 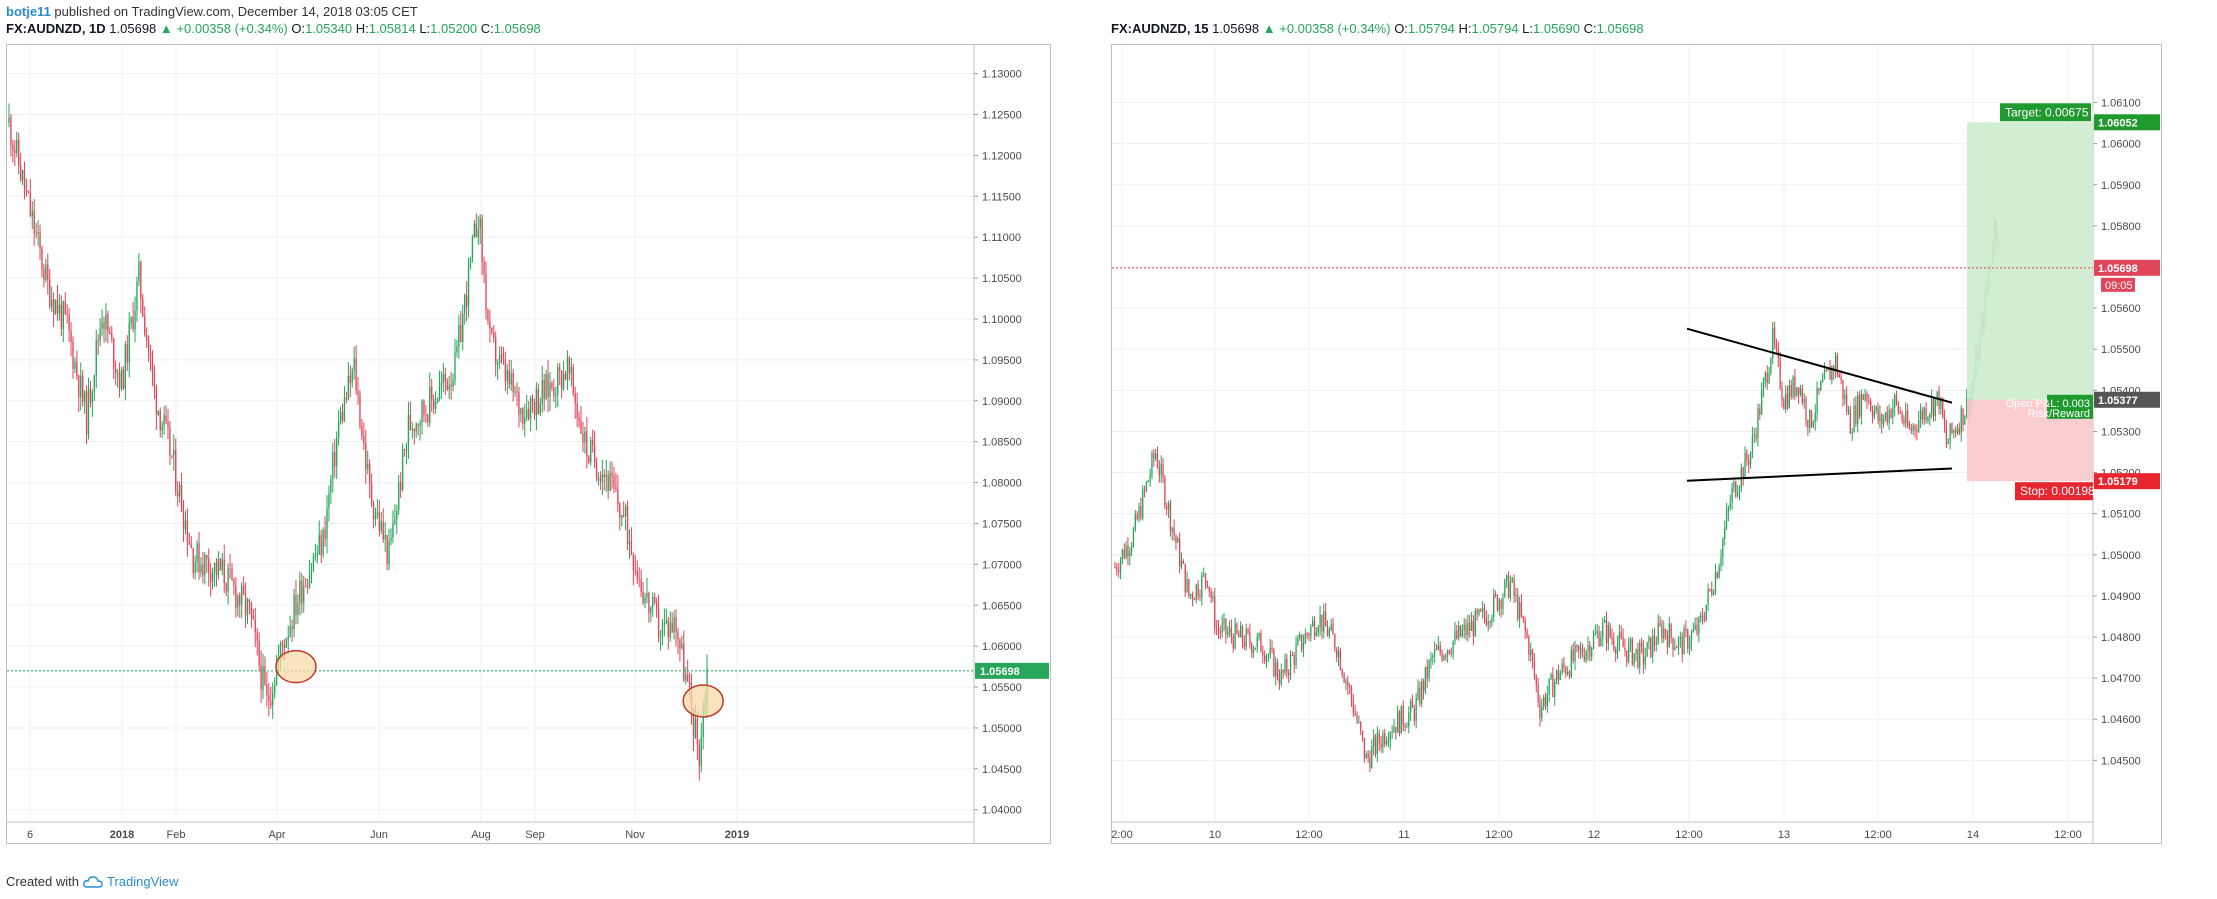 I want to click on last-price-tag, so click(x=1012, y=670).